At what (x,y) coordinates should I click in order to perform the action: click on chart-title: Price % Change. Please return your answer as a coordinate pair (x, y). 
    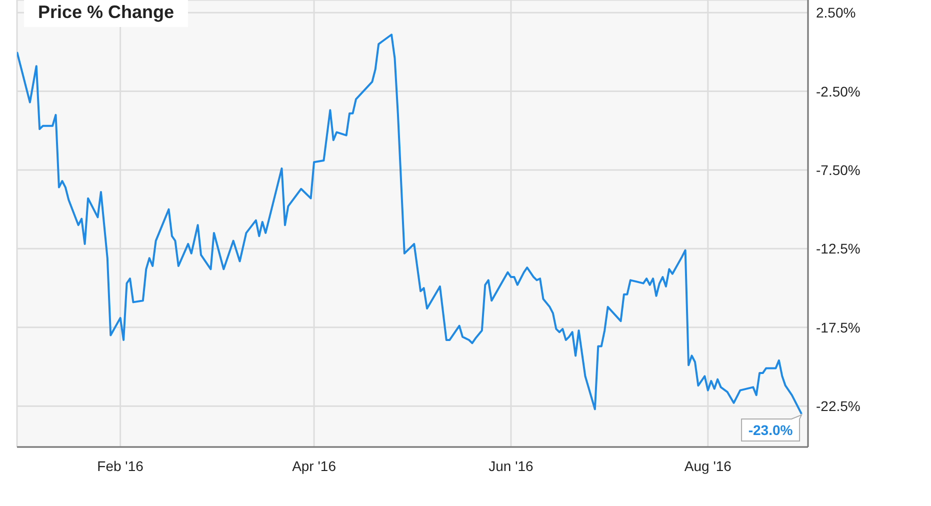
    Looking at the image, I should click on (106, 13).